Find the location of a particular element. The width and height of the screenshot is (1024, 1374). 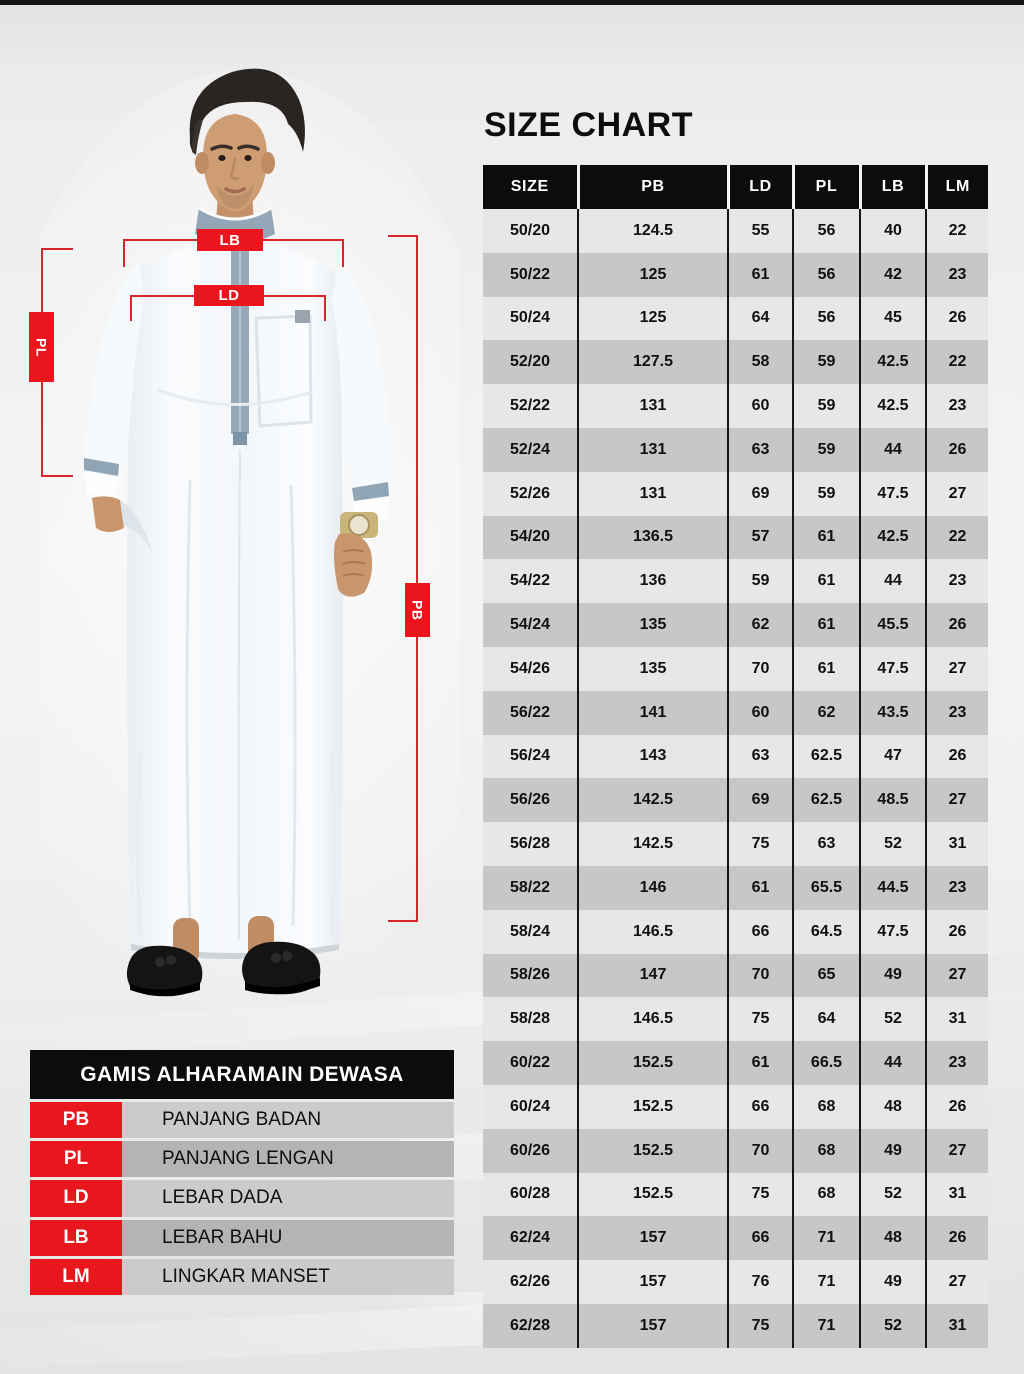

table-row: 54/24 135 62 61 45.5 26 is located at coordinates (735, 625).